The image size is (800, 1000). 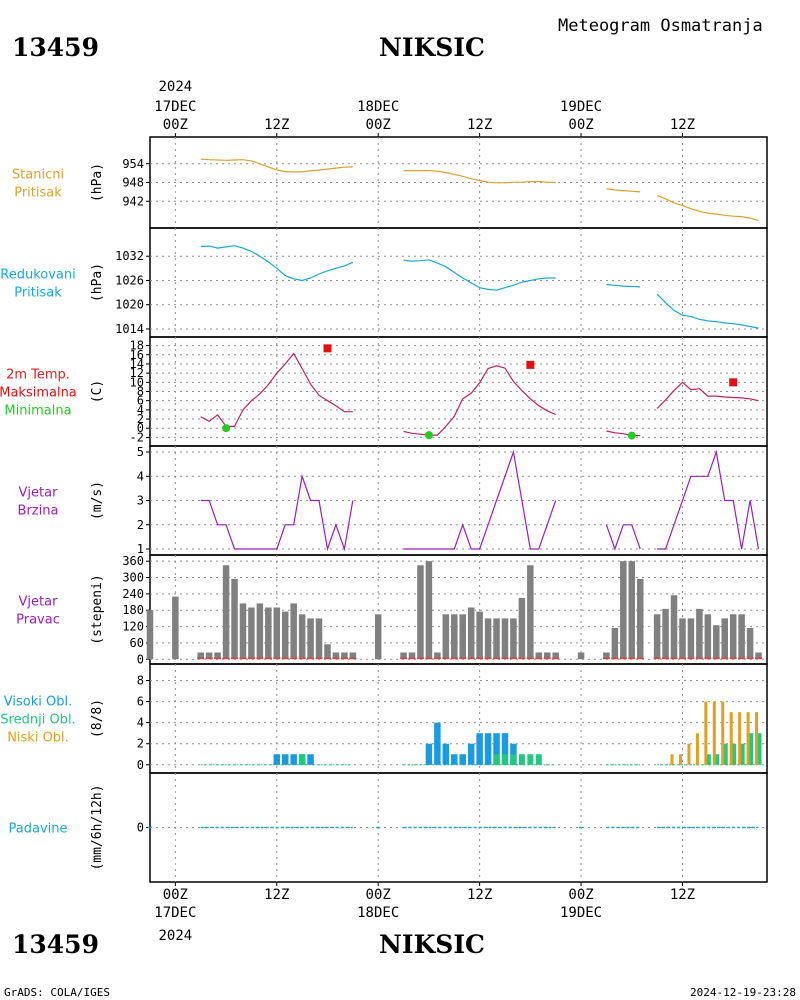 I want to click on y-tick-label: 942, so click(x=133, y=201).